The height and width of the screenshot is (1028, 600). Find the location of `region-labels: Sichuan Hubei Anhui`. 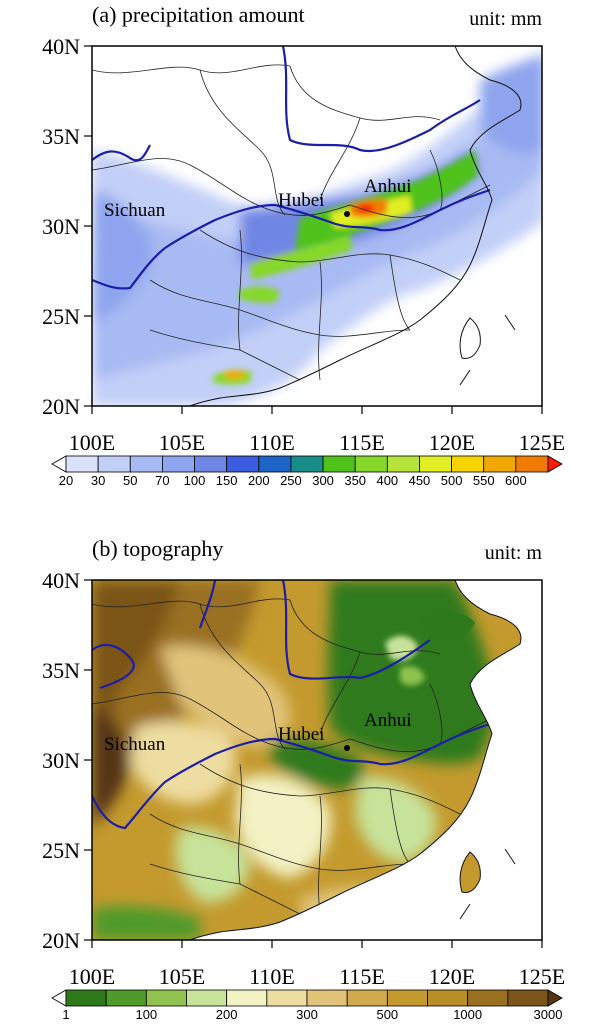

region-labels: Sichuan Hubei Anhui is located at coordinates (258, 732).